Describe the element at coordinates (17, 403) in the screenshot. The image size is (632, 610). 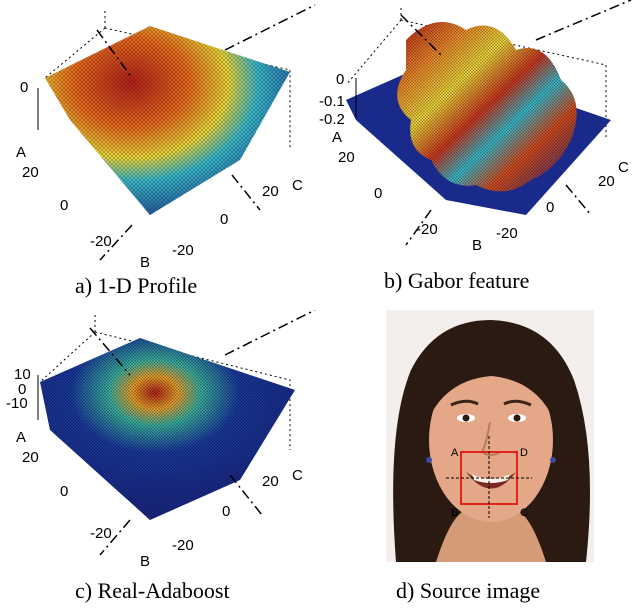
I see `z-tick: -10` at that location.